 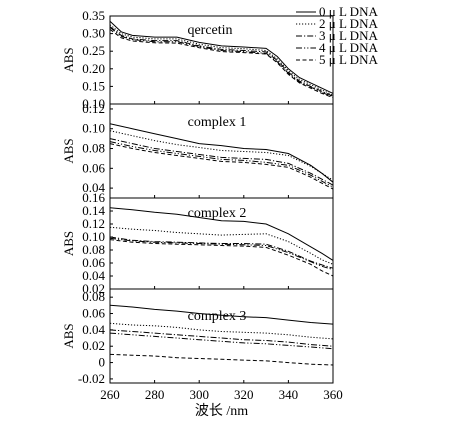 What do you see at coordinates (93, 210) in the screenshot?
I see `y-tick-label: 0.14` at bounding box center [93, 210].